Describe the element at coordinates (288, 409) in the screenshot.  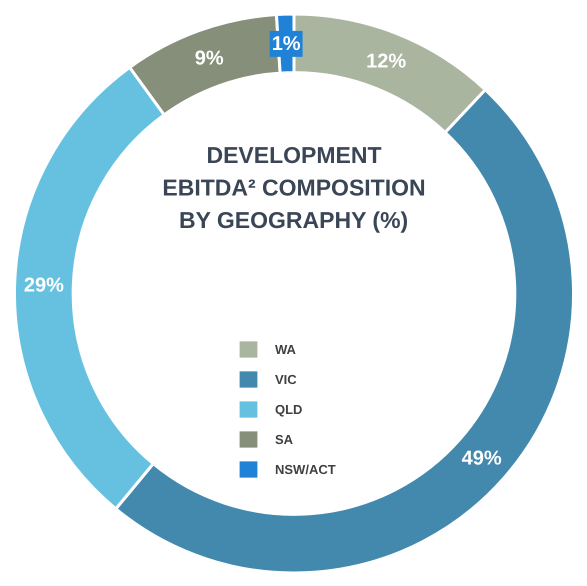
I see `legend-label: QLD` at that location.